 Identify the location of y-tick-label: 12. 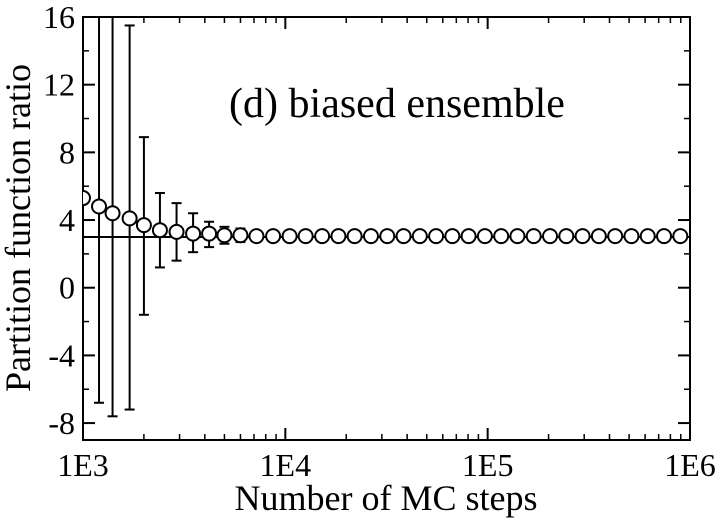
(59, 85).